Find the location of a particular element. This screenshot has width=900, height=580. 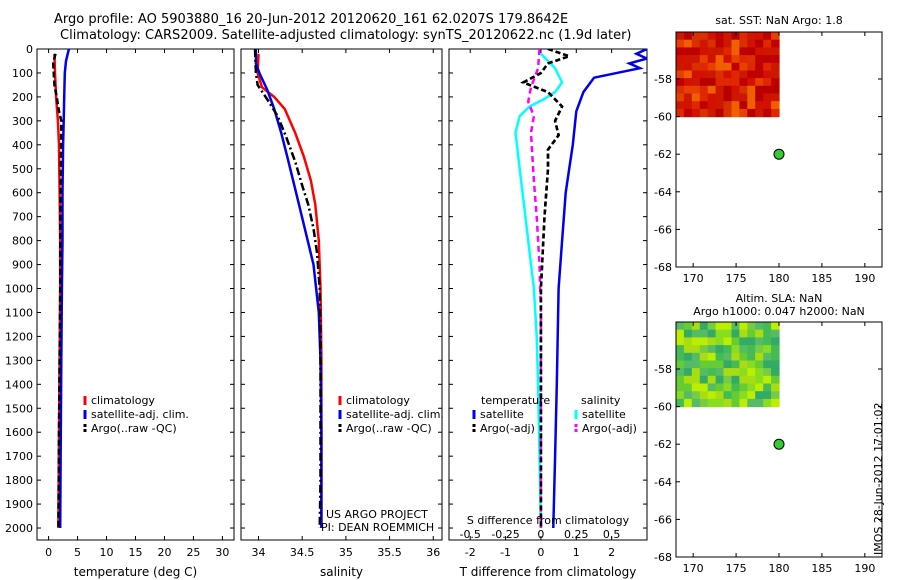

sla_map-xtick-label: 185 is located at coordinates (821, 568).